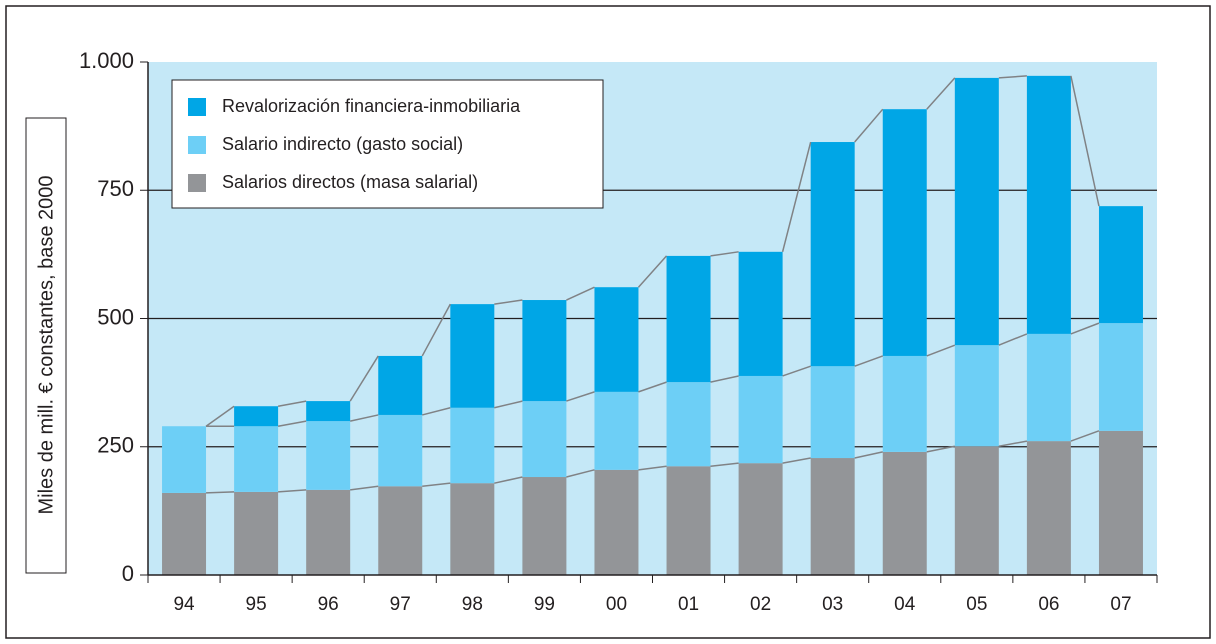 The height and width of the screenshot is (644, 1216). I want to click on x-tick-label: 01, so click(688, 604).